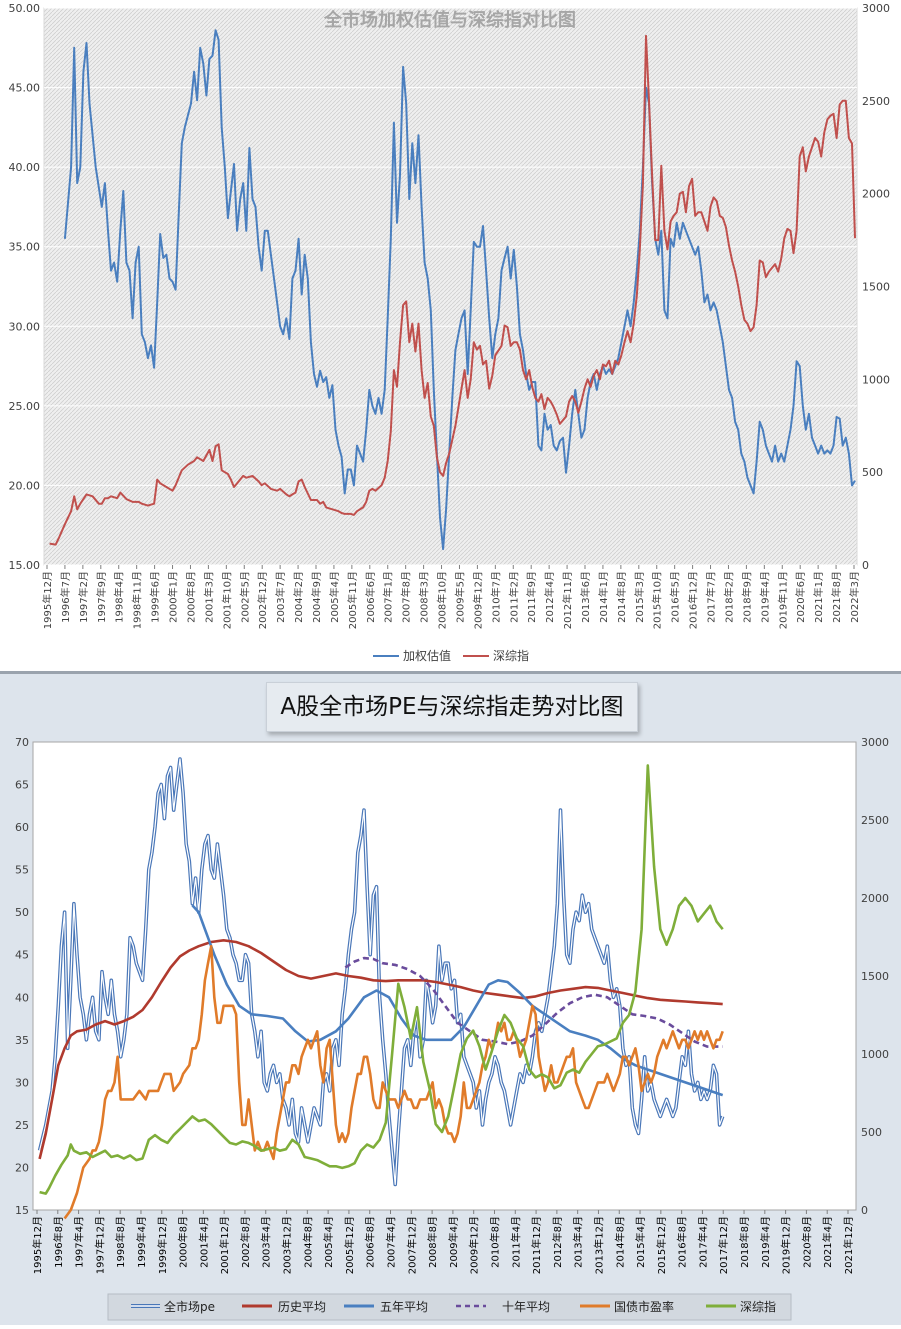  I want to click on y-left-tick-label: 40.00, so click(25, 167).